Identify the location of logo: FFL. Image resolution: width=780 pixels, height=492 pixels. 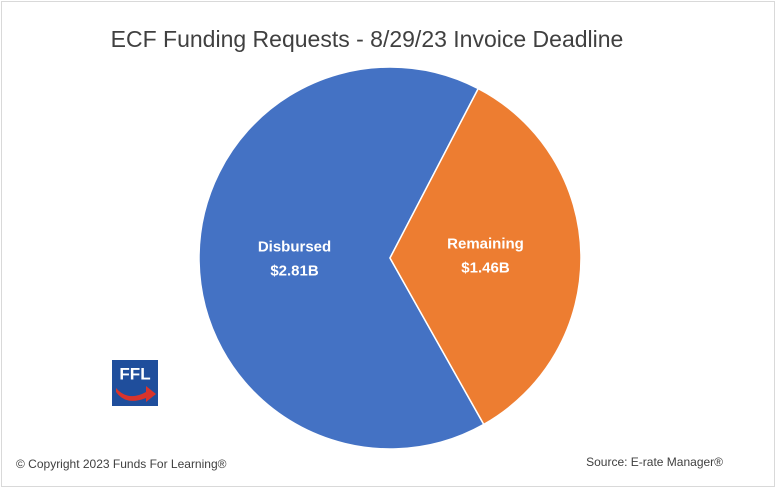
(135, 383).